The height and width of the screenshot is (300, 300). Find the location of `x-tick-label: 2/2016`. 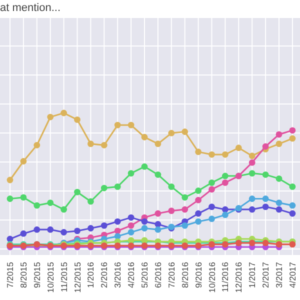

x-tick-label: 2/2016 is located at coordinates (104, 275).